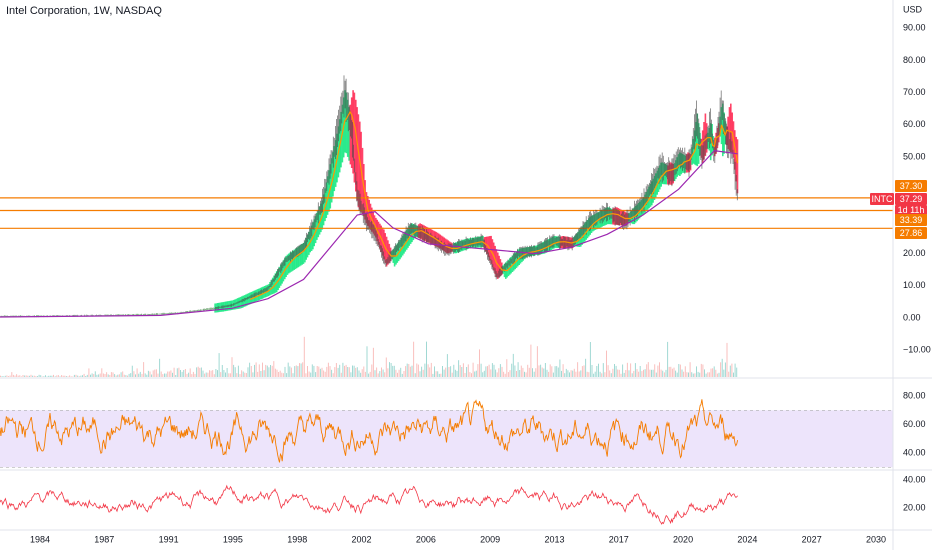  I want to click on price-tick-label: 10.00, so click(914, 285).